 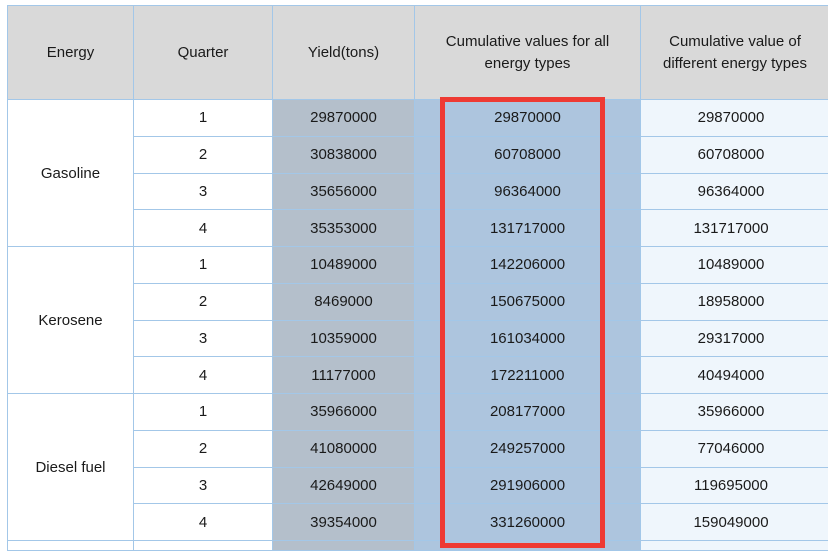 What do you see at coordinates (343, 191) in the screenshot?
I see `cell-yield: 35656000` at bounding box center [343, 191].